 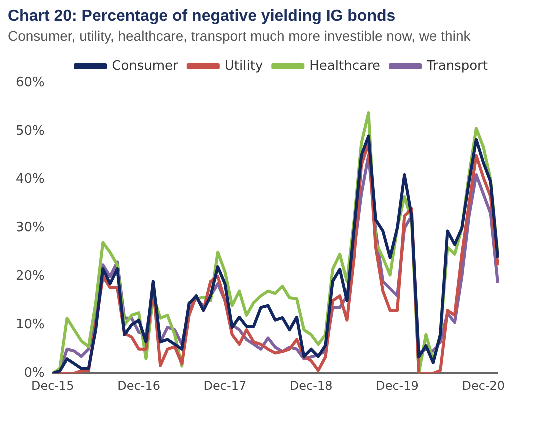 I want to click on y-tick-label: 0%, so click(x=34, y=373).